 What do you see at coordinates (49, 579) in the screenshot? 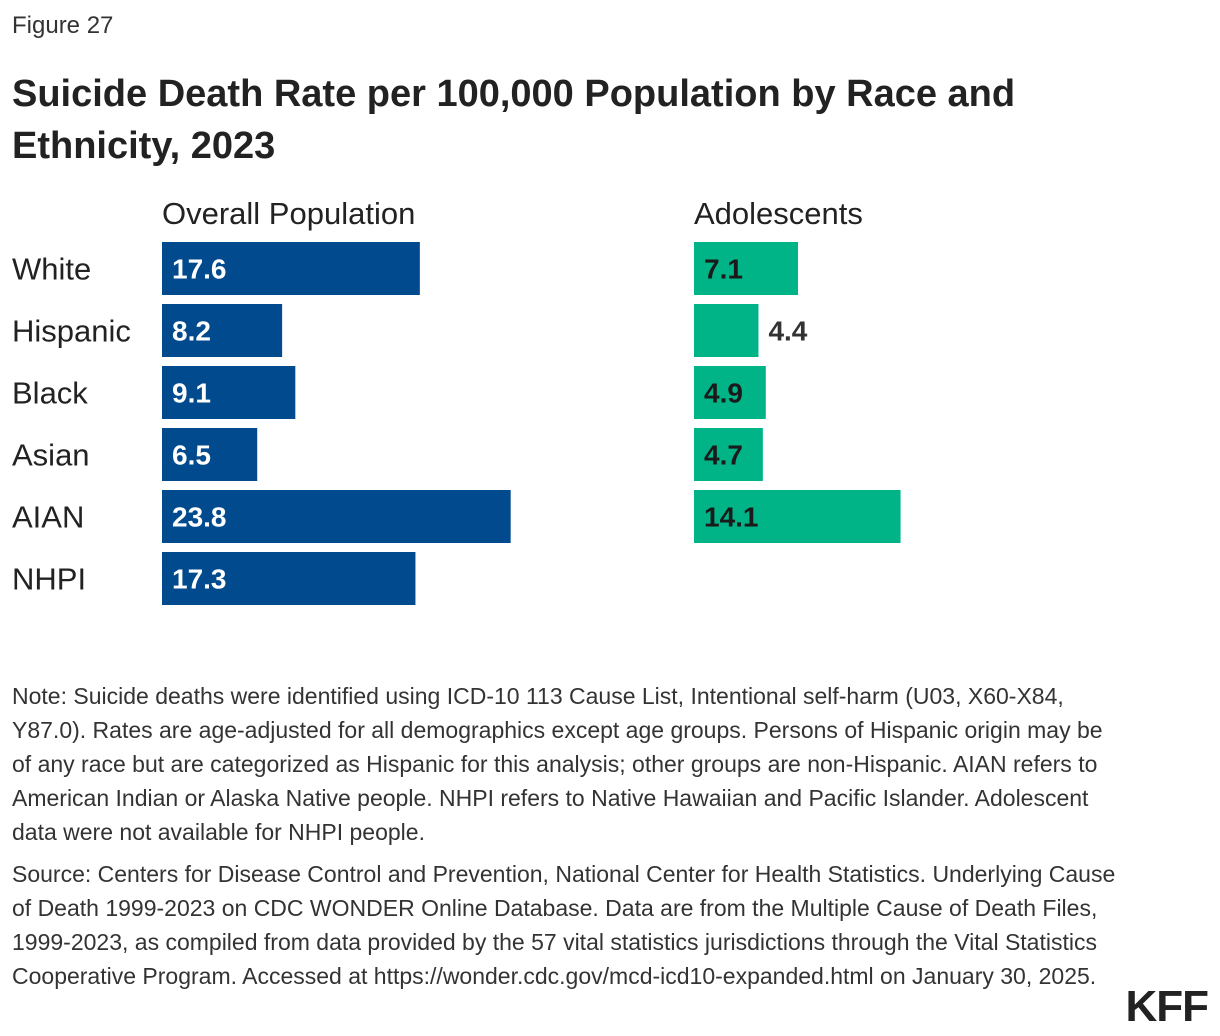
I see `category-label-nhpi: NHPI` at bounding box center [49, 579].